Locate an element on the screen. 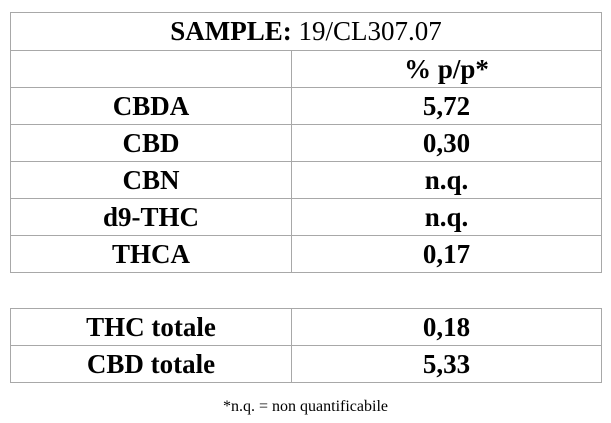 The width and height of the screenshot is (611, 423). table-row: CBN n.q. is located at coordinates (306, 180).